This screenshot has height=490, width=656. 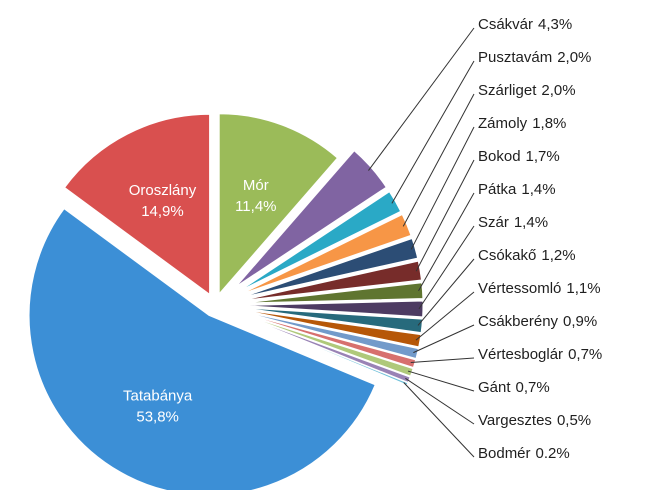 What do you see at coordinates (157, 416) in the screenshot?
I see `slice-value: 53,8%` at bounding box center [157, 416].